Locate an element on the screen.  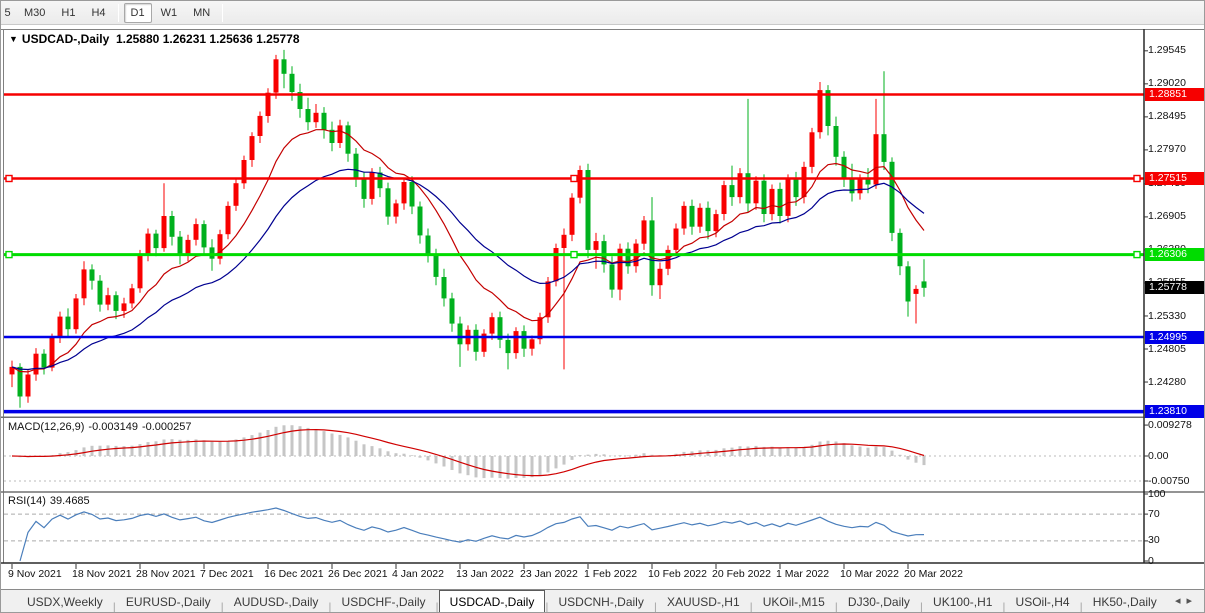
symbol-tab-eurusd: EURUSD-,Daily is located at coordinates (168, 602).